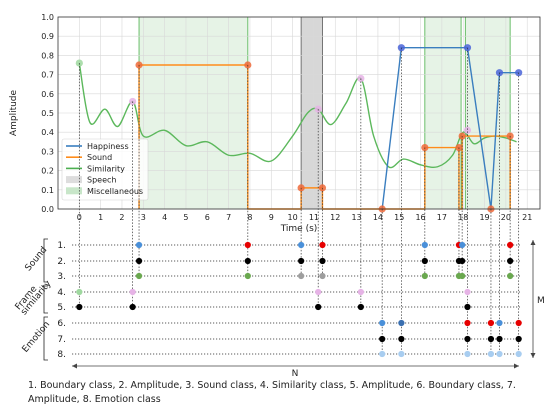  I want to click on group-label-2: Emotion, so click(37, 337).